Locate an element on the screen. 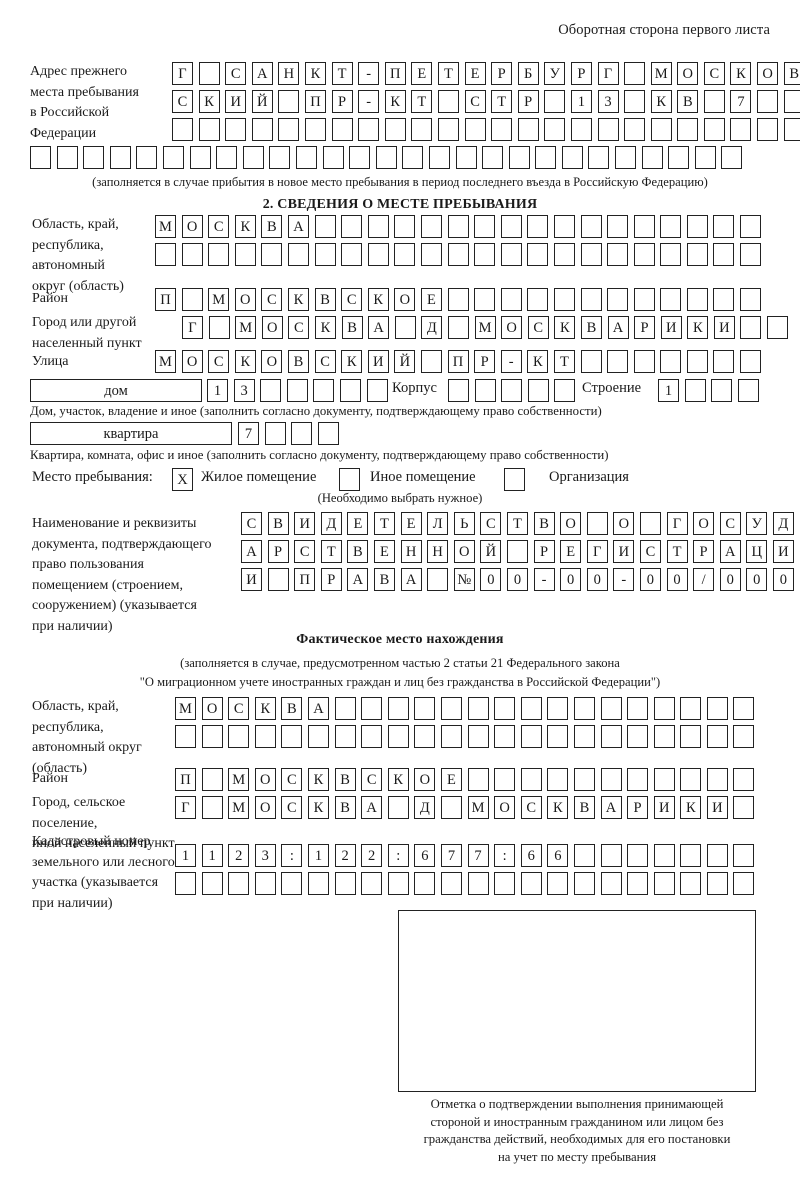 The width and height of the screenshot is (800, 1180). s2-city-cell-16: В is located at coordinates (591, 327).